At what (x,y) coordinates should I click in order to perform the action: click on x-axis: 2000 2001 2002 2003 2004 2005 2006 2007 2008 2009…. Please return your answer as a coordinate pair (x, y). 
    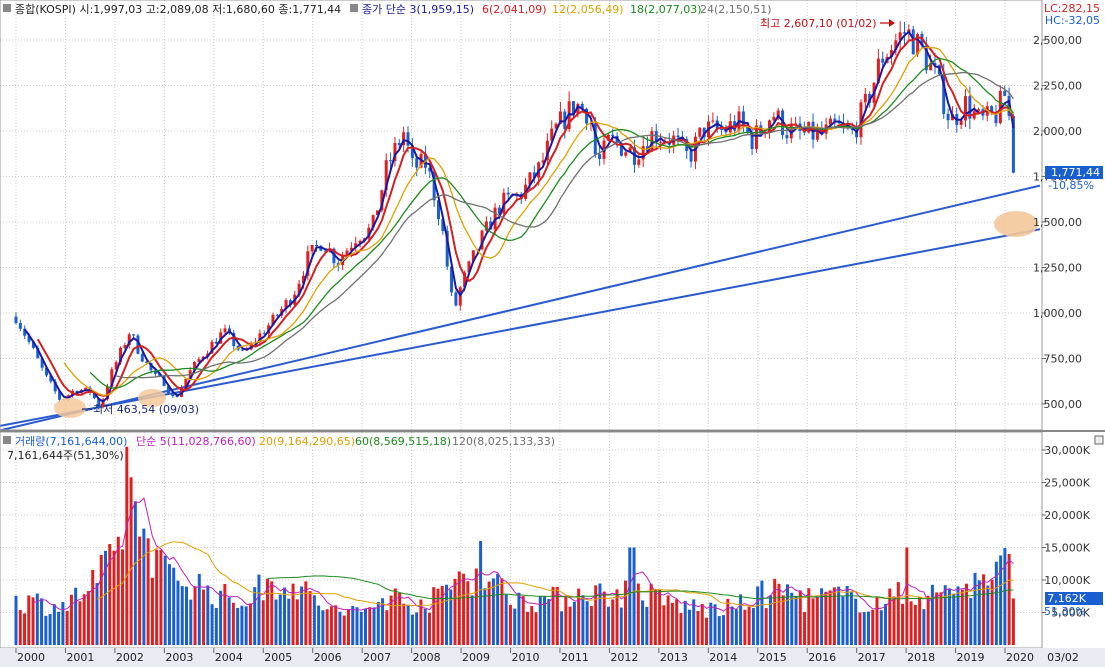
    Looking at the image, I should click on (524, 656).